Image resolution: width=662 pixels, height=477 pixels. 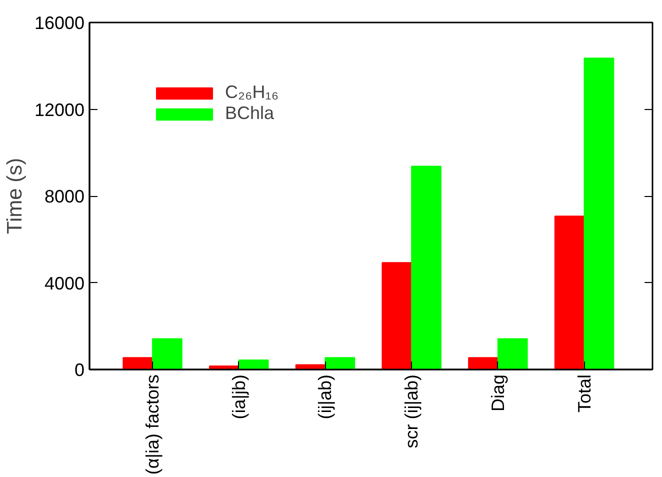 I want to click on y-tick-label: 16000, so click(x=59, y=23).